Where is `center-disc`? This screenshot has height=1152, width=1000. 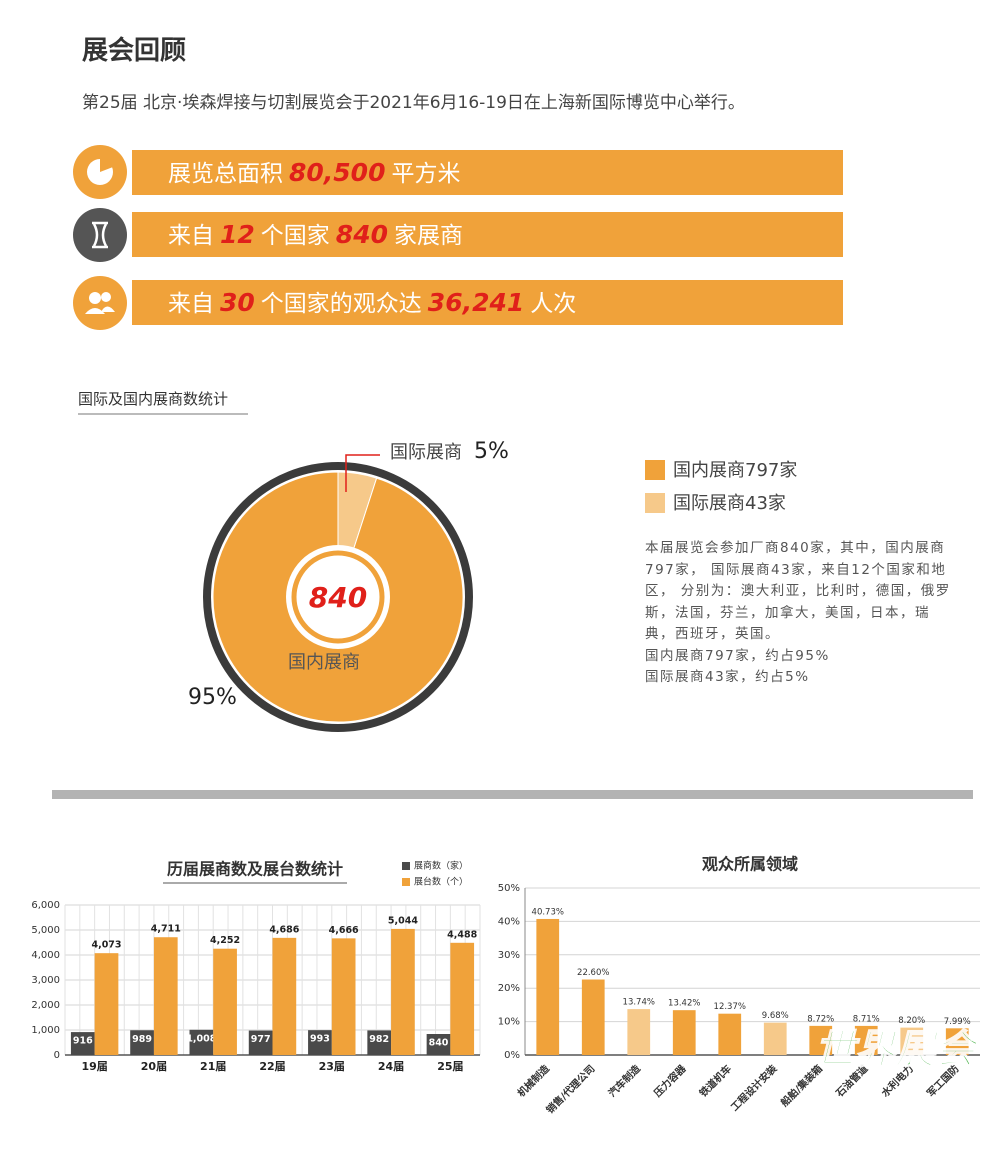
center-disc is located at coordinates (338, 597).